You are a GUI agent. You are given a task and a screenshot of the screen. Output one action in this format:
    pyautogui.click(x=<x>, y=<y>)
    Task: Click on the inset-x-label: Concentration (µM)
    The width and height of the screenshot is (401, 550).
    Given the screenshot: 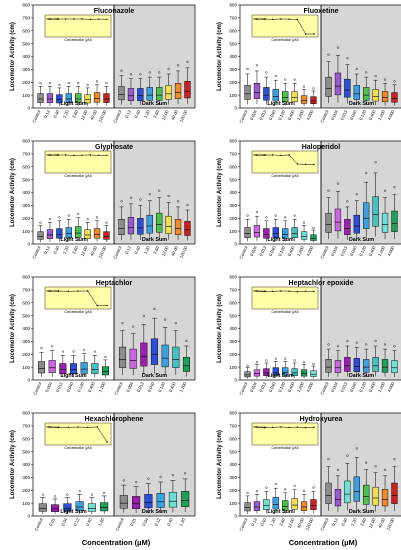 What is the action you would take?
    pyautogui.click(x=284, y=448)
    